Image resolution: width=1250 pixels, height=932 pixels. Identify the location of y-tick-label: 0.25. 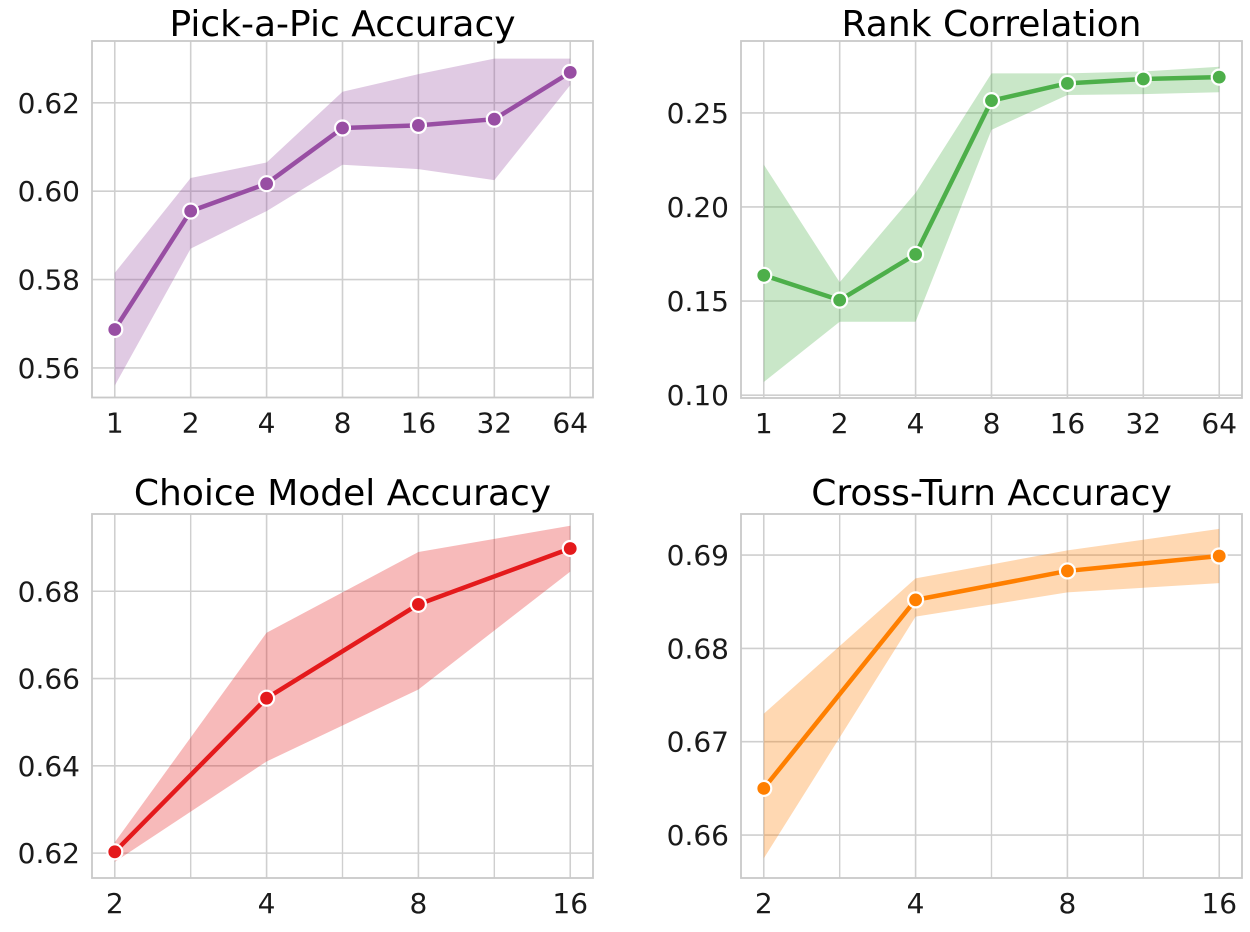
(698, 113).